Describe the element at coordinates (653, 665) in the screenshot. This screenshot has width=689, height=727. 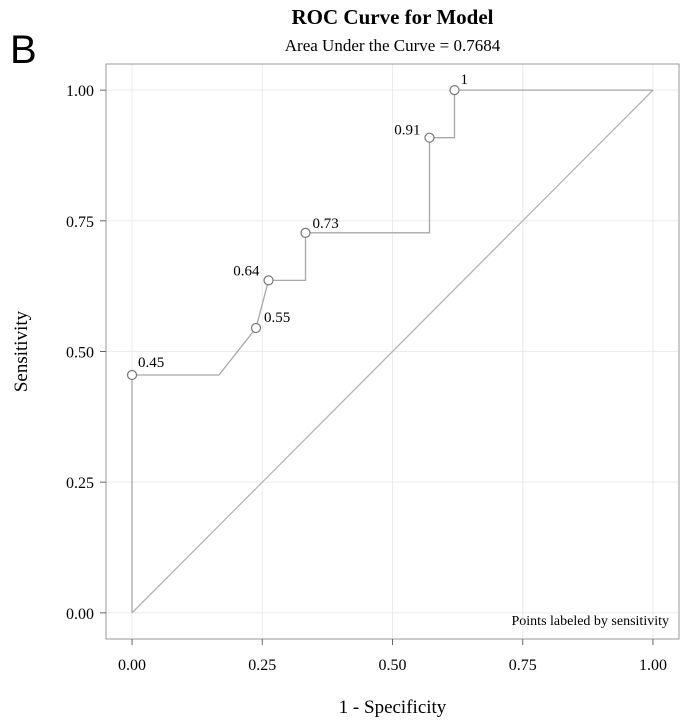
I see `x-tick-label: 1.00` at that location.